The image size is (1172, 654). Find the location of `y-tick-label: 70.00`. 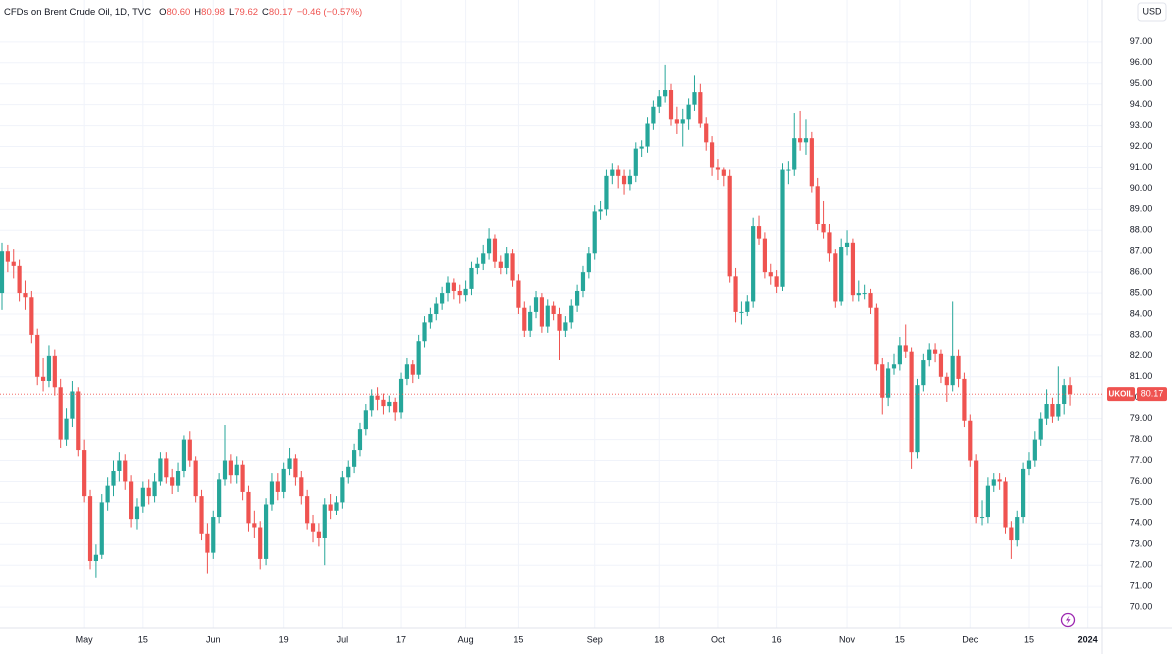

y-tick-label: 70.00 is located at coordinates (1141, 606).